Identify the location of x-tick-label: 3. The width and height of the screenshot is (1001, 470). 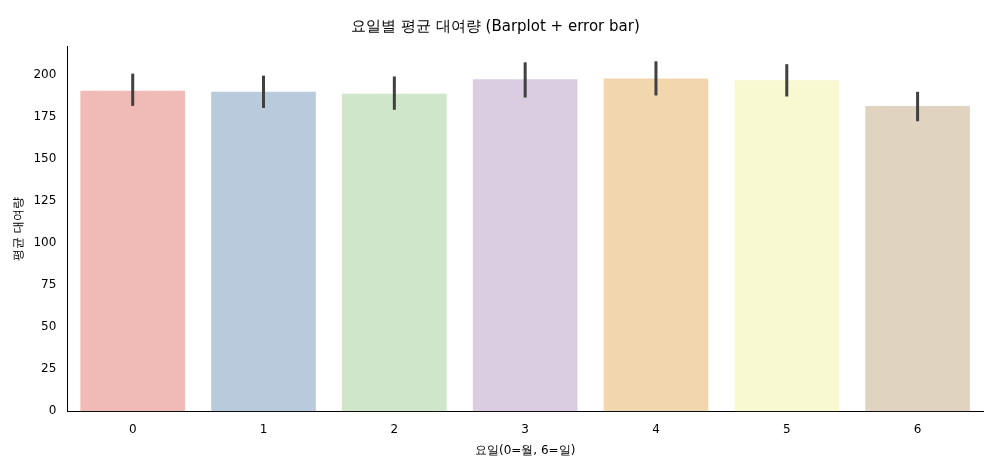
(525, 428).